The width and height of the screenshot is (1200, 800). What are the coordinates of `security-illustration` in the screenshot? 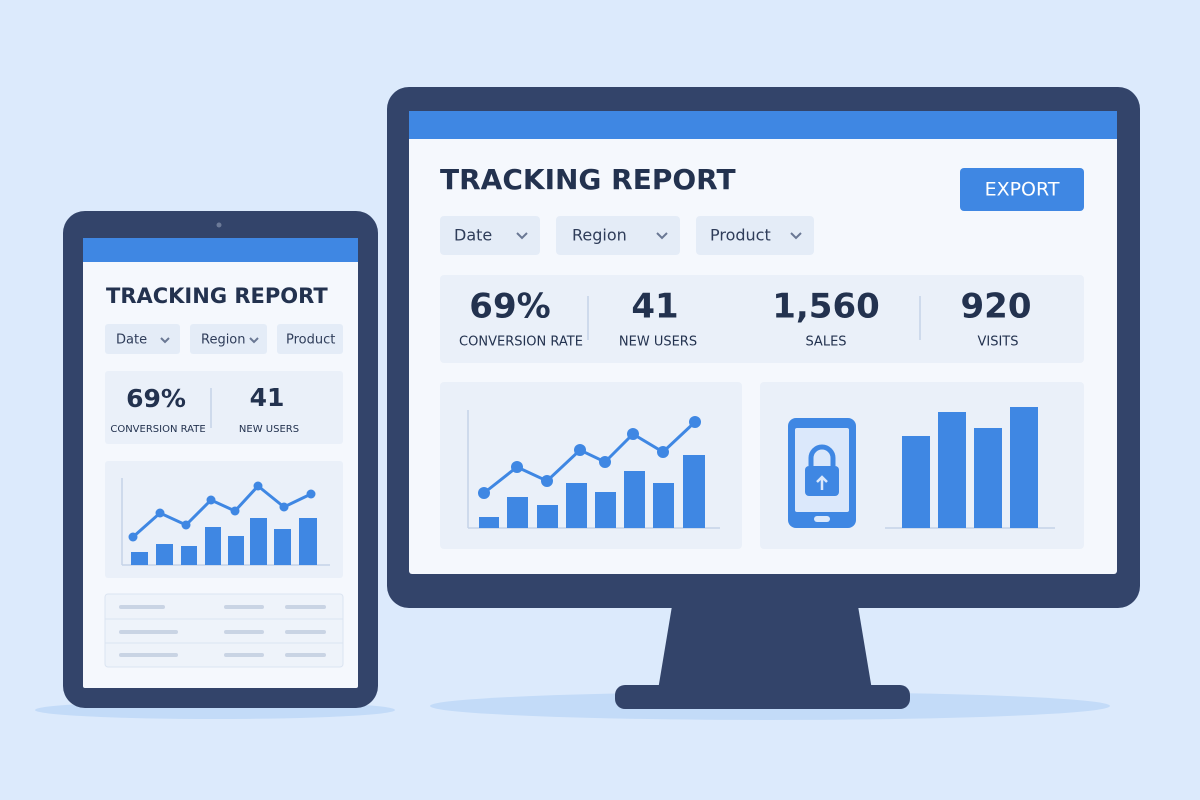 It's located at (921, 468).